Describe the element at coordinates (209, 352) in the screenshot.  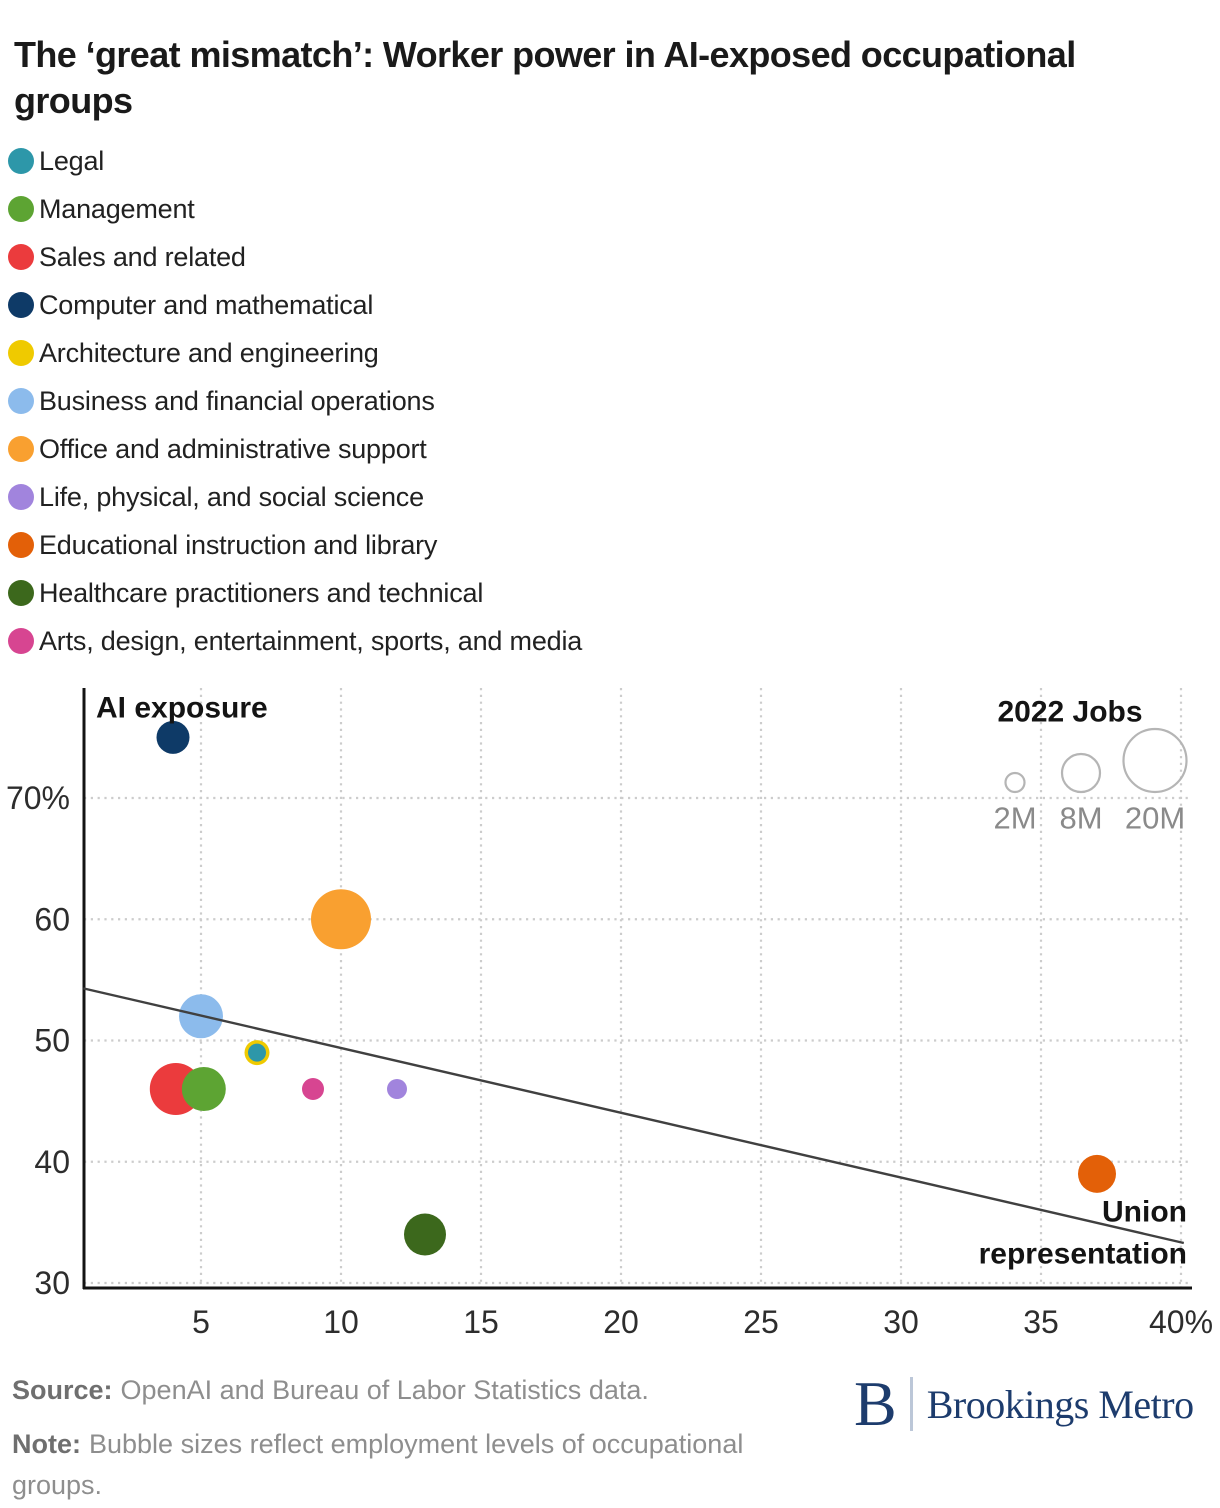
I see `legend-label: Architecture and engineering` at that location.